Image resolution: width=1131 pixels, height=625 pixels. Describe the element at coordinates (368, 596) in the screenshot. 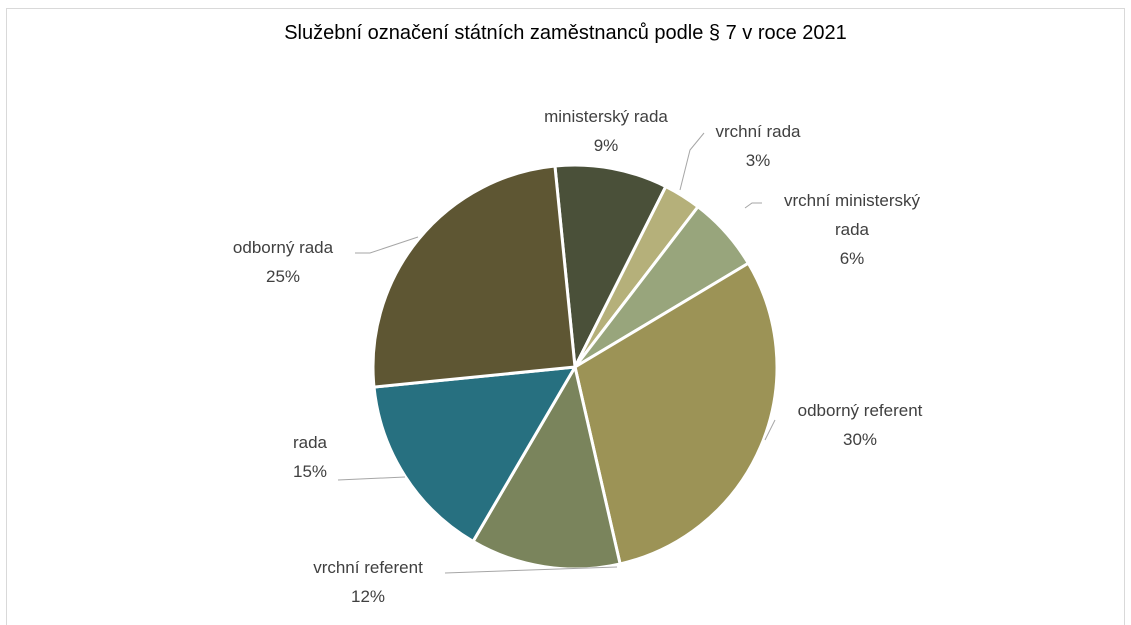

I see `slice-value: 12%` at that location.